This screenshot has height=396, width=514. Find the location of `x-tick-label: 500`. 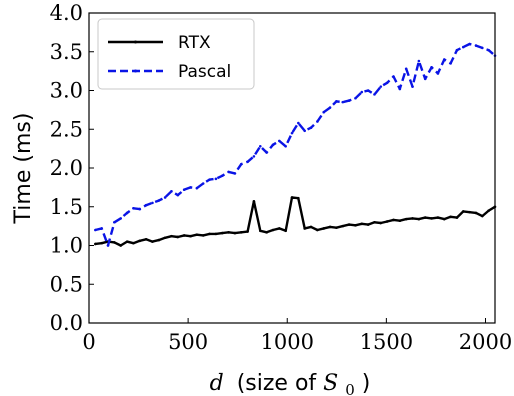

x-tick-label: 500 is located at coordinates (188, 342).